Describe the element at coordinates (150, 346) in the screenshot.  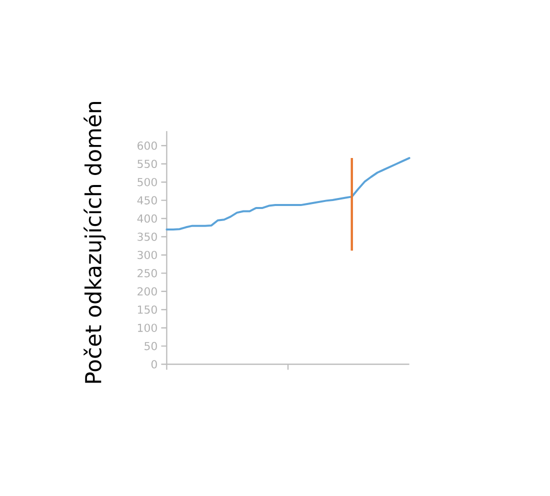
I see `y-tick-label: 50` at that location.